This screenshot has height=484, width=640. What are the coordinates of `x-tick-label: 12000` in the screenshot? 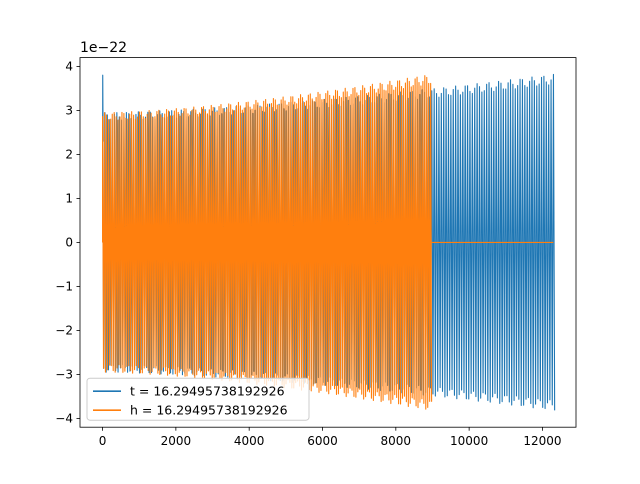 It's located at (542, 441).